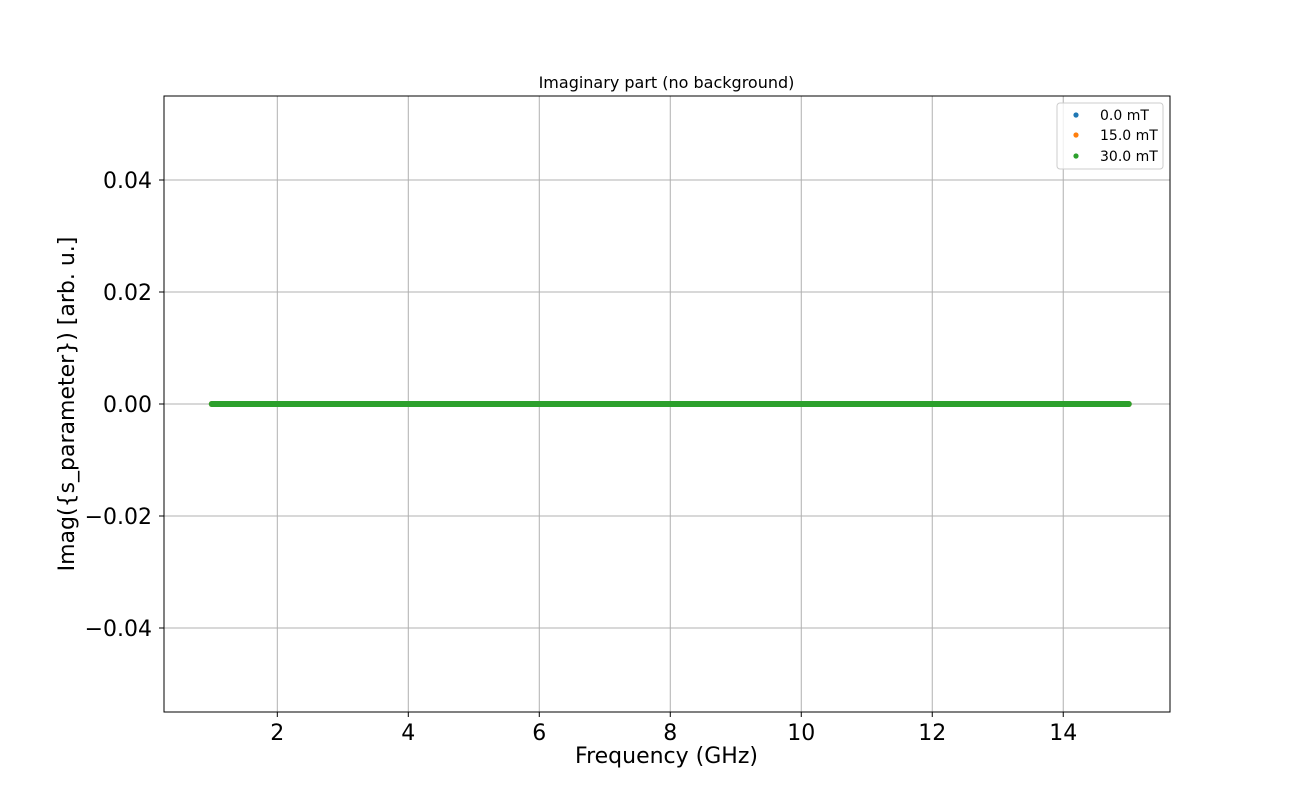 This screenshot has height=800, width=1300. I want to click on chart-title: Imaginary part (no background), so click(667, 82).